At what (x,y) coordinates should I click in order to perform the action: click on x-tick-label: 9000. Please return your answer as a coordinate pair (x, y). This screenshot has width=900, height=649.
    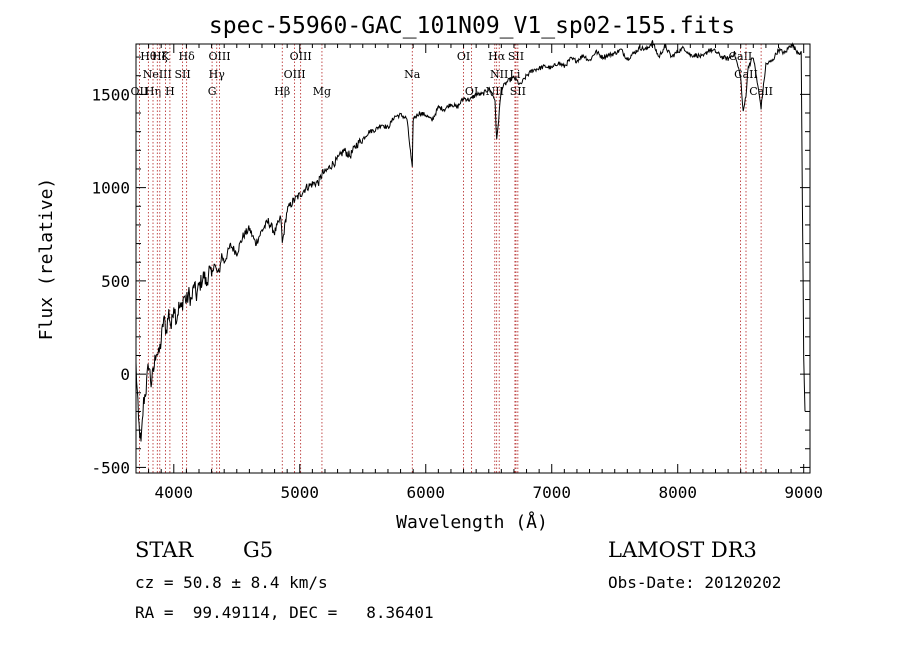
    Looking at the image, I should click on (803, 492).